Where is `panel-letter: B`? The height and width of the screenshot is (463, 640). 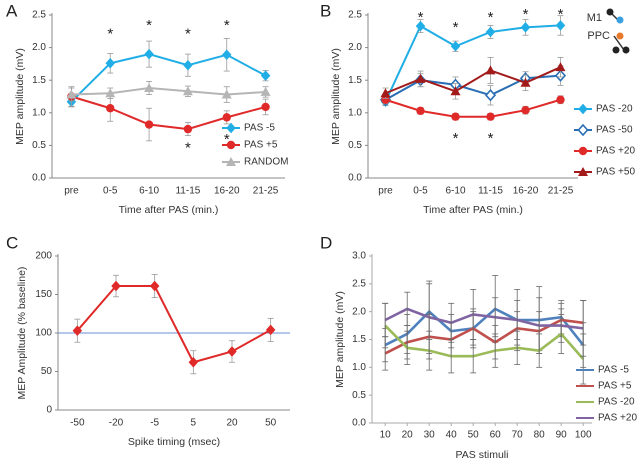 panel-letter: B is located at coordinates (325, 10).